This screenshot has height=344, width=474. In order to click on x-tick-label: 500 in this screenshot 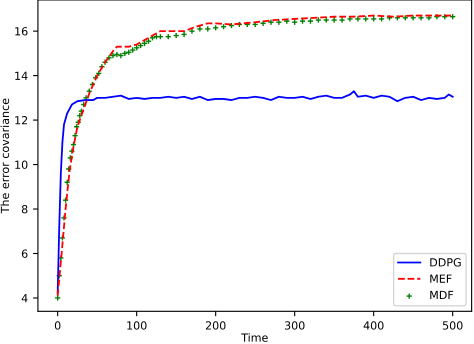, I will do `click(452, 325)`.